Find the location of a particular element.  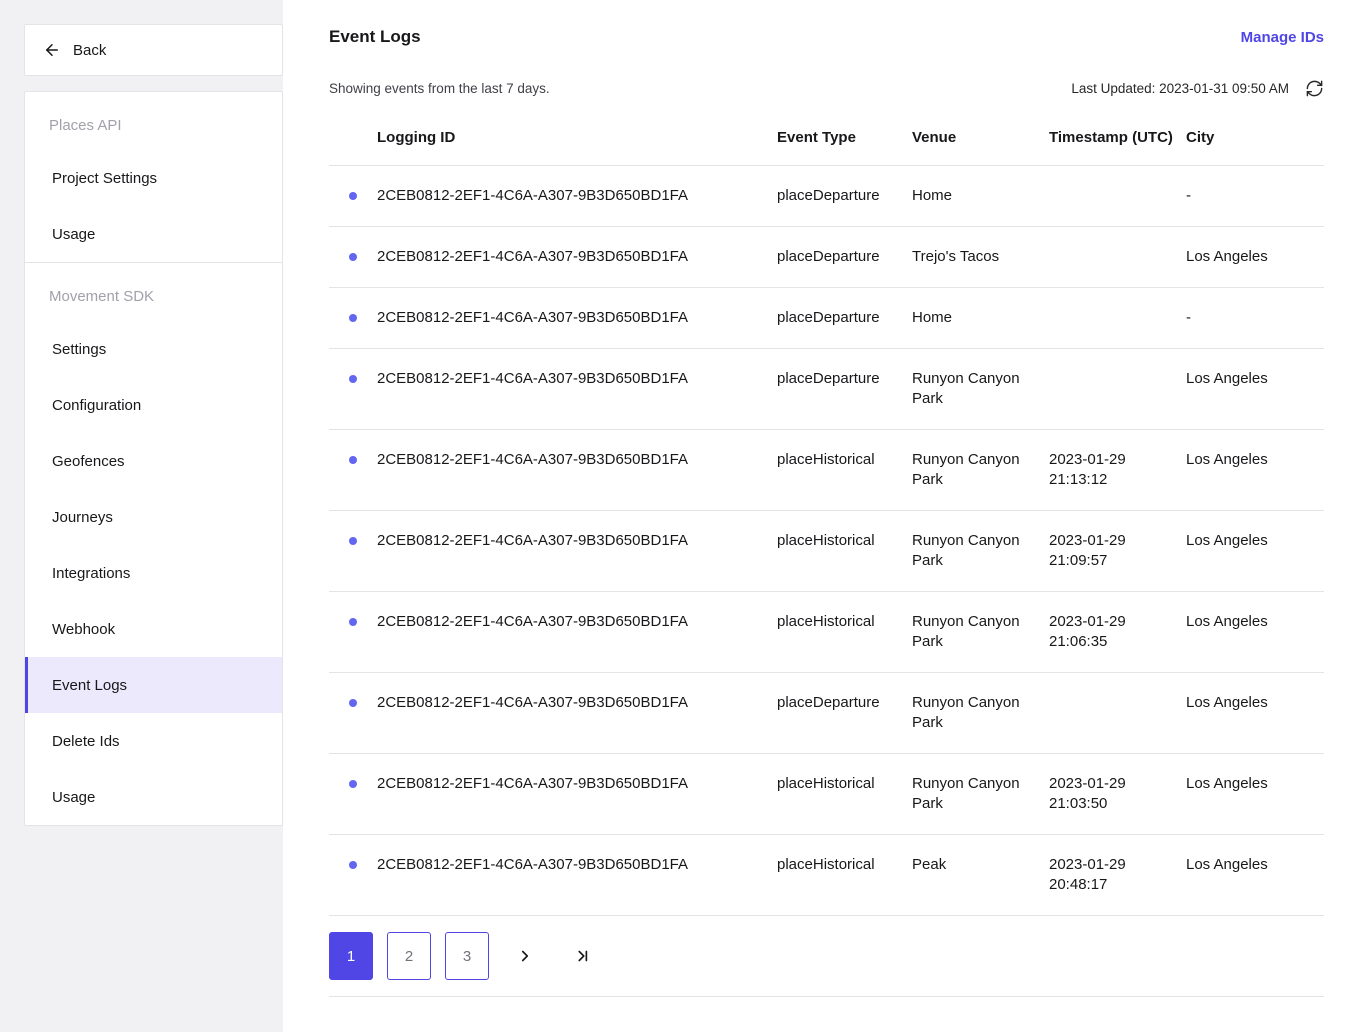

sidebar-section-title: Places API is located at coordinates (85, 125).